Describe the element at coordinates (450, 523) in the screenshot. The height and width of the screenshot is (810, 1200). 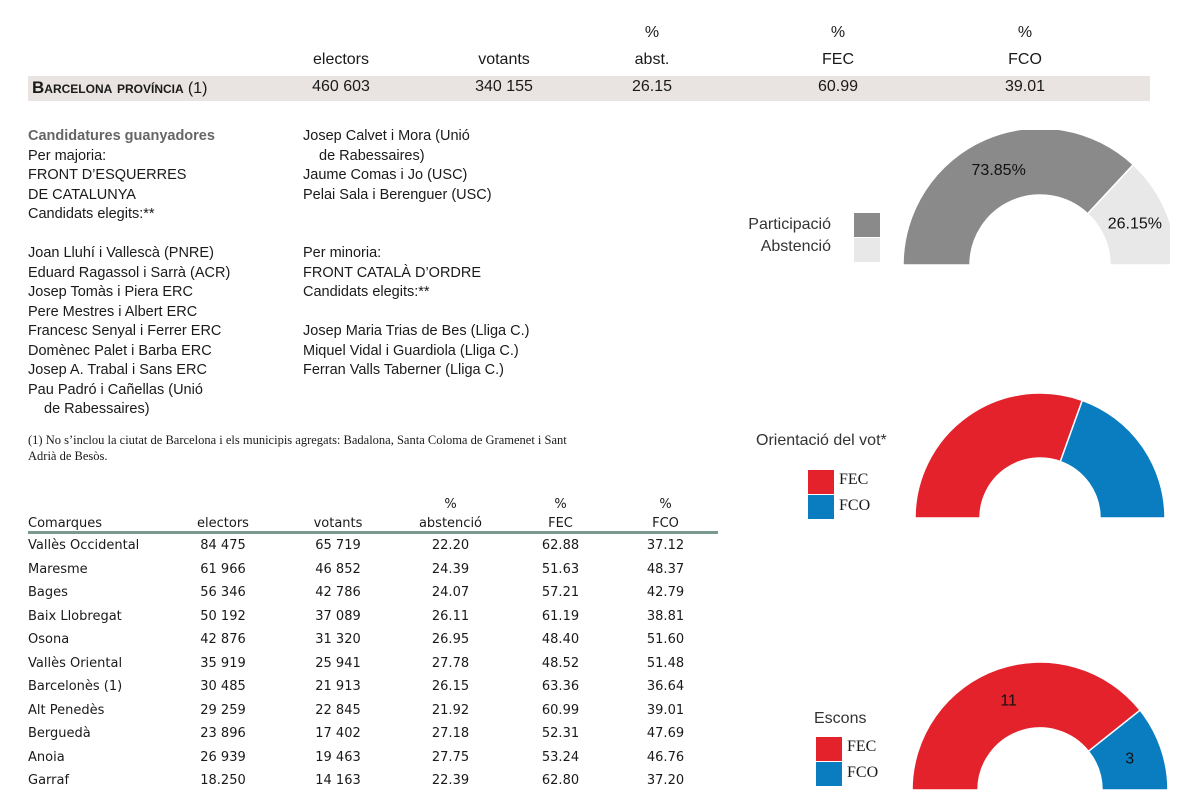
I see `column-header: abstenció` at that location.